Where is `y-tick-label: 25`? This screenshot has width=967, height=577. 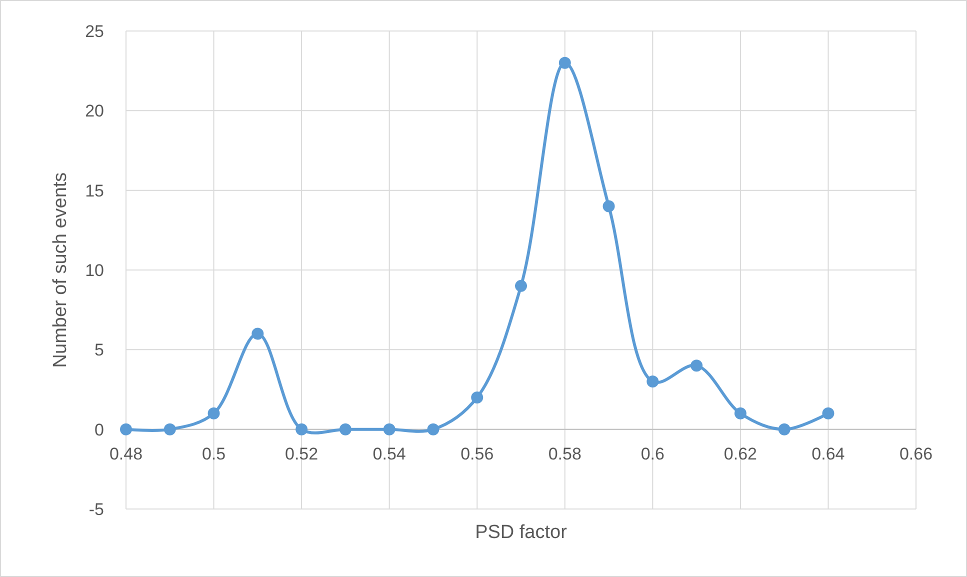
y-tick-label: 25 is located at coordinates (94, 31).